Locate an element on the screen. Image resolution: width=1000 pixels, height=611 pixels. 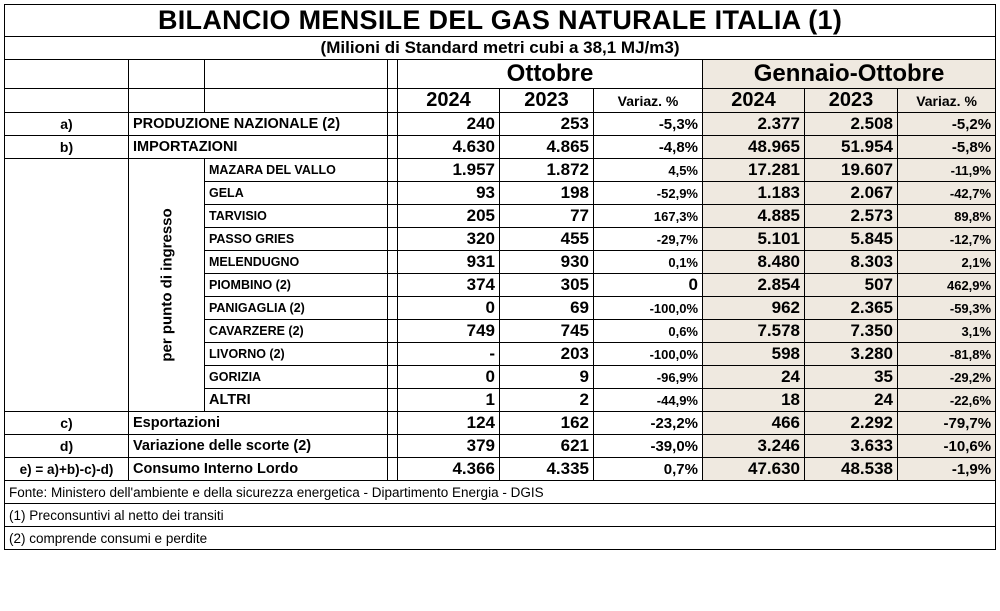
cell-month-2024: 4.630 is located at coordinates (448, 147).